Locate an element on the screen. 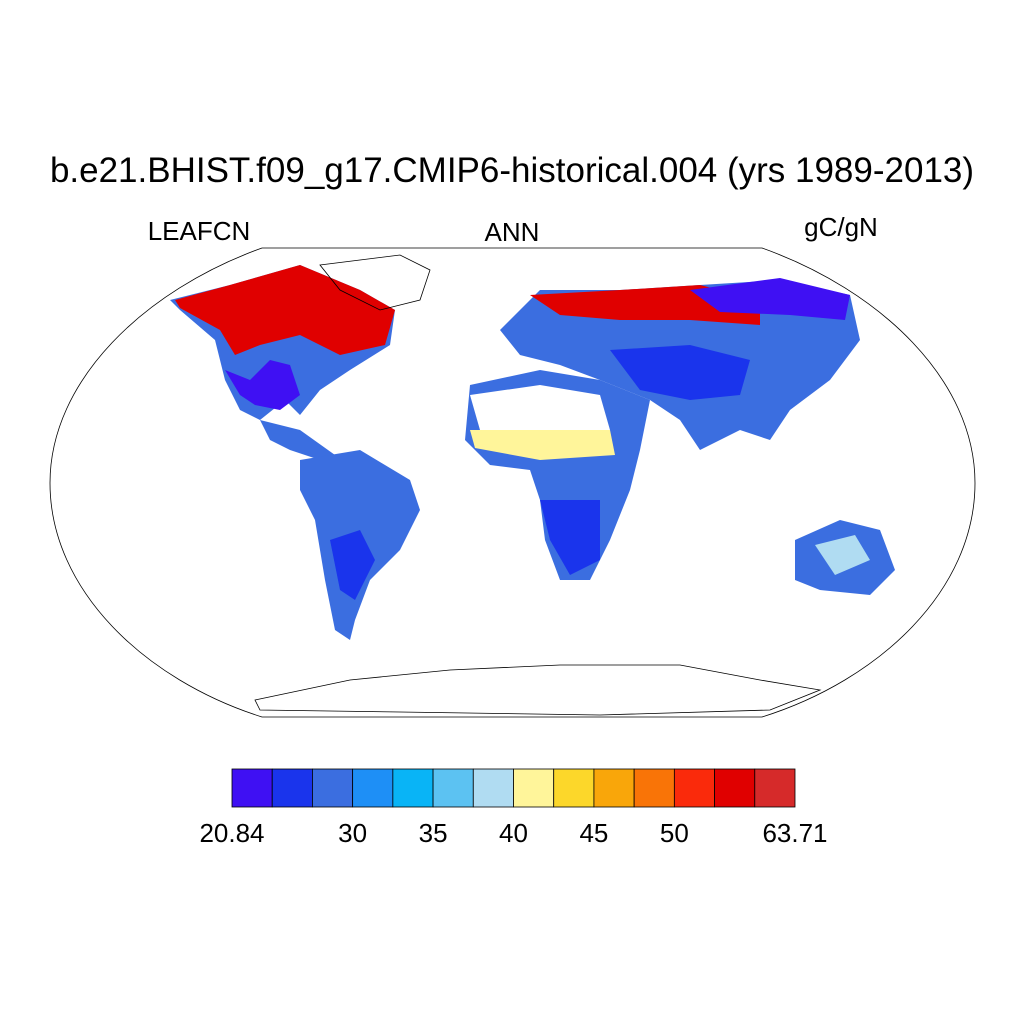  land-sahara is located at coordinates (540, 407).